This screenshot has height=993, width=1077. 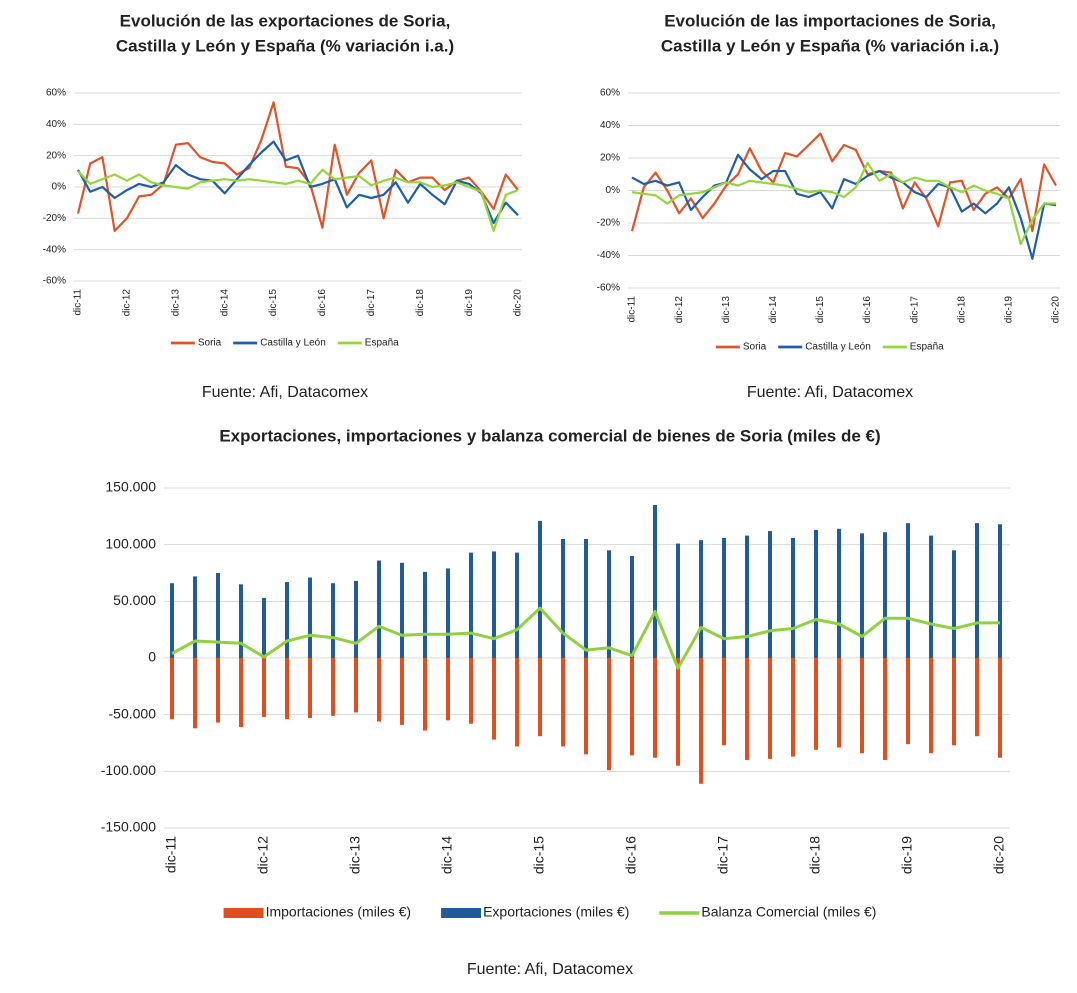 I want to click on y-tick-label: -100.000, so click(x=128, y=770).